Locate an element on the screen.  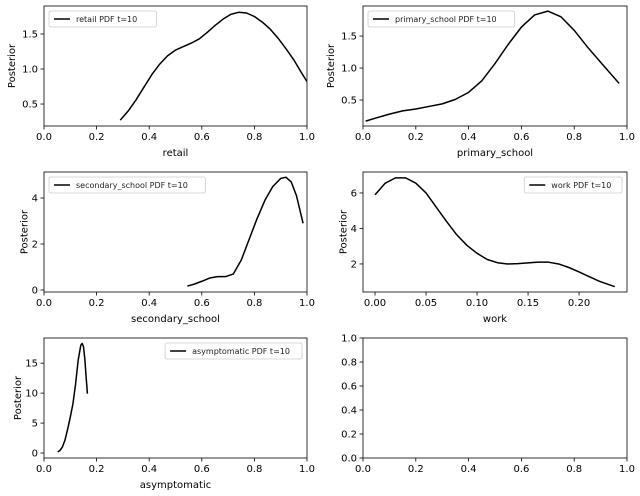
series-line-primary_school is located at coordinates (492, 66).